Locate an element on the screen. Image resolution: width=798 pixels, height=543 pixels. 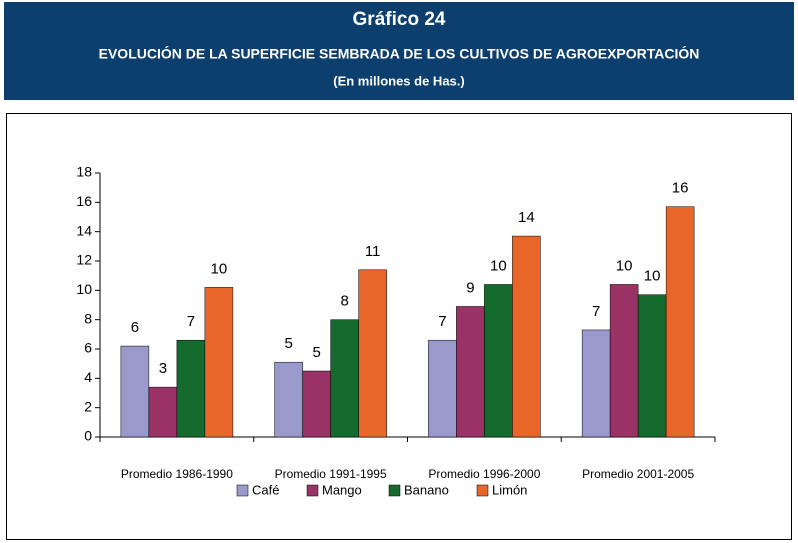
value-label: 14 is located at coordinates (526, 217).